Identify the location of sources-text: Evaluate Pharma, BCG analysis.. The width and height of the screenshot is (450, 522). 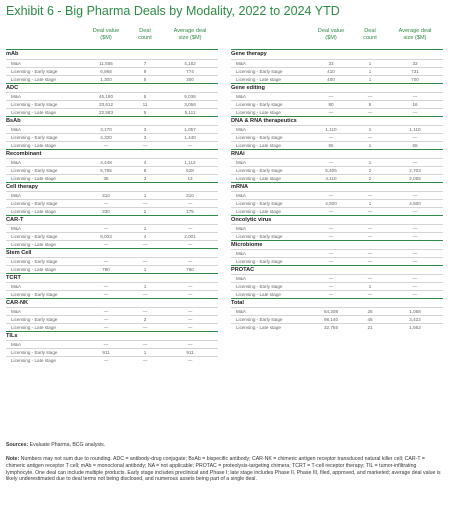
(67, 445).